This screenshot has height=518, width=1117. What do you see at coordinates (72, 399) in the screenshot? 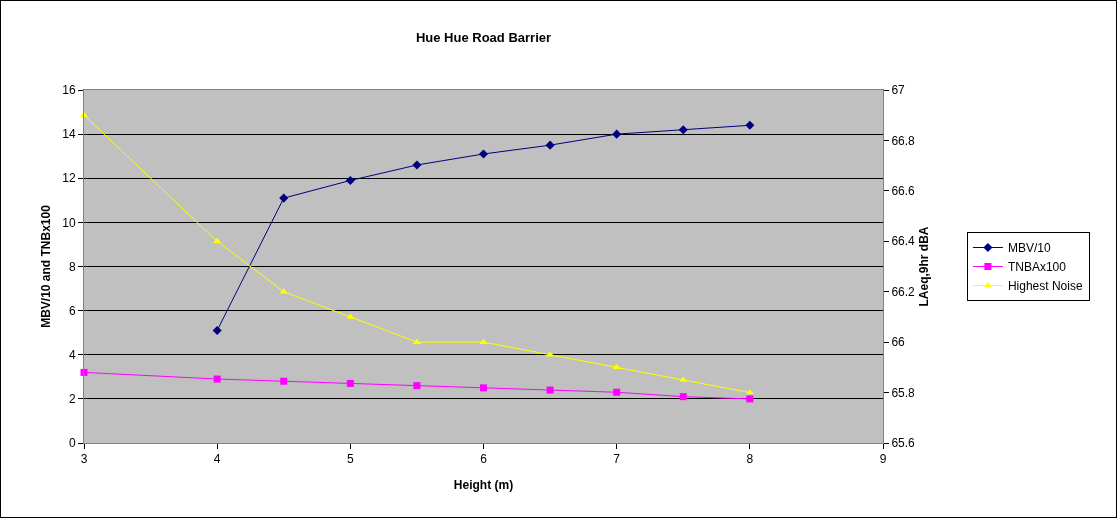
I see `y-tick-label: 2` at bounding box center [72, 399].